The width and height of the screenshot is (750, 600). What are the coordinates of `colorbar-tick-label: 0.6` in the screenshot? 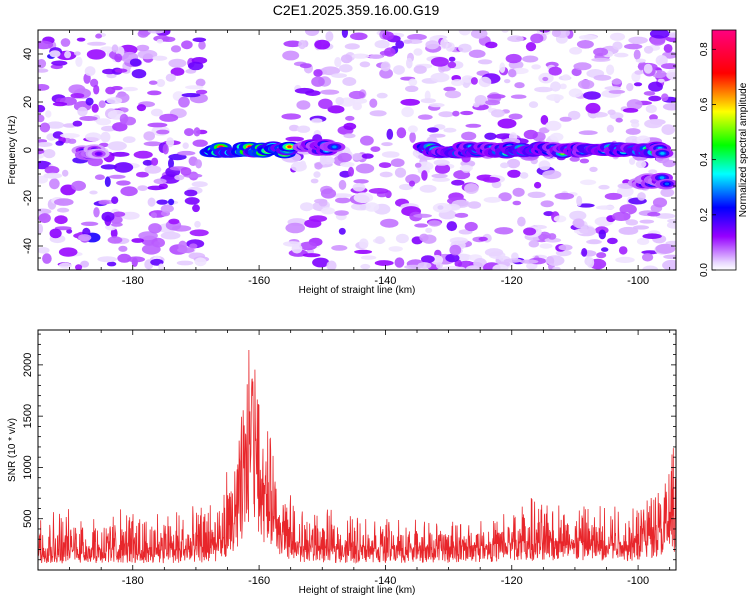 It's located at (704, 104).